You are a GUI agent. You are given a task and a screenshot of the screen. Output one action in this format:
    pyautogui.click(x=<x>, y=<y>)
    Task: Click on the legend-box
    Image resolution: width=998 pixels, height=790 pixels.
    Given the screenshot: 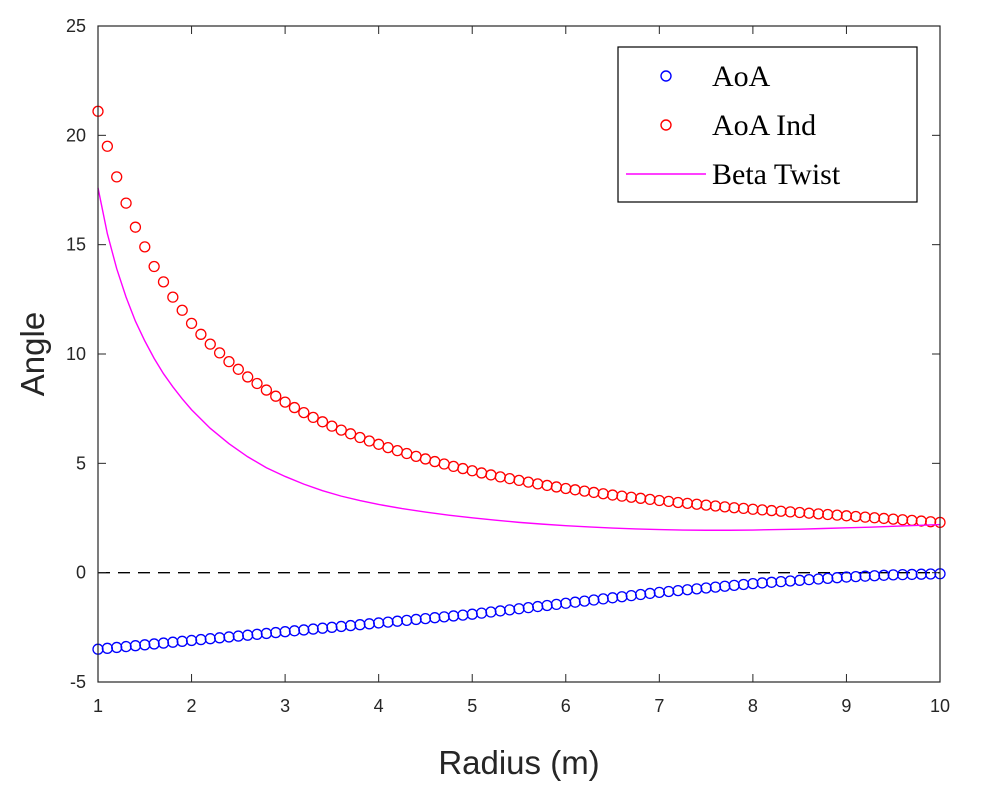 What is the action you would take?
    pyautogui.click(x=767, y=124)
    